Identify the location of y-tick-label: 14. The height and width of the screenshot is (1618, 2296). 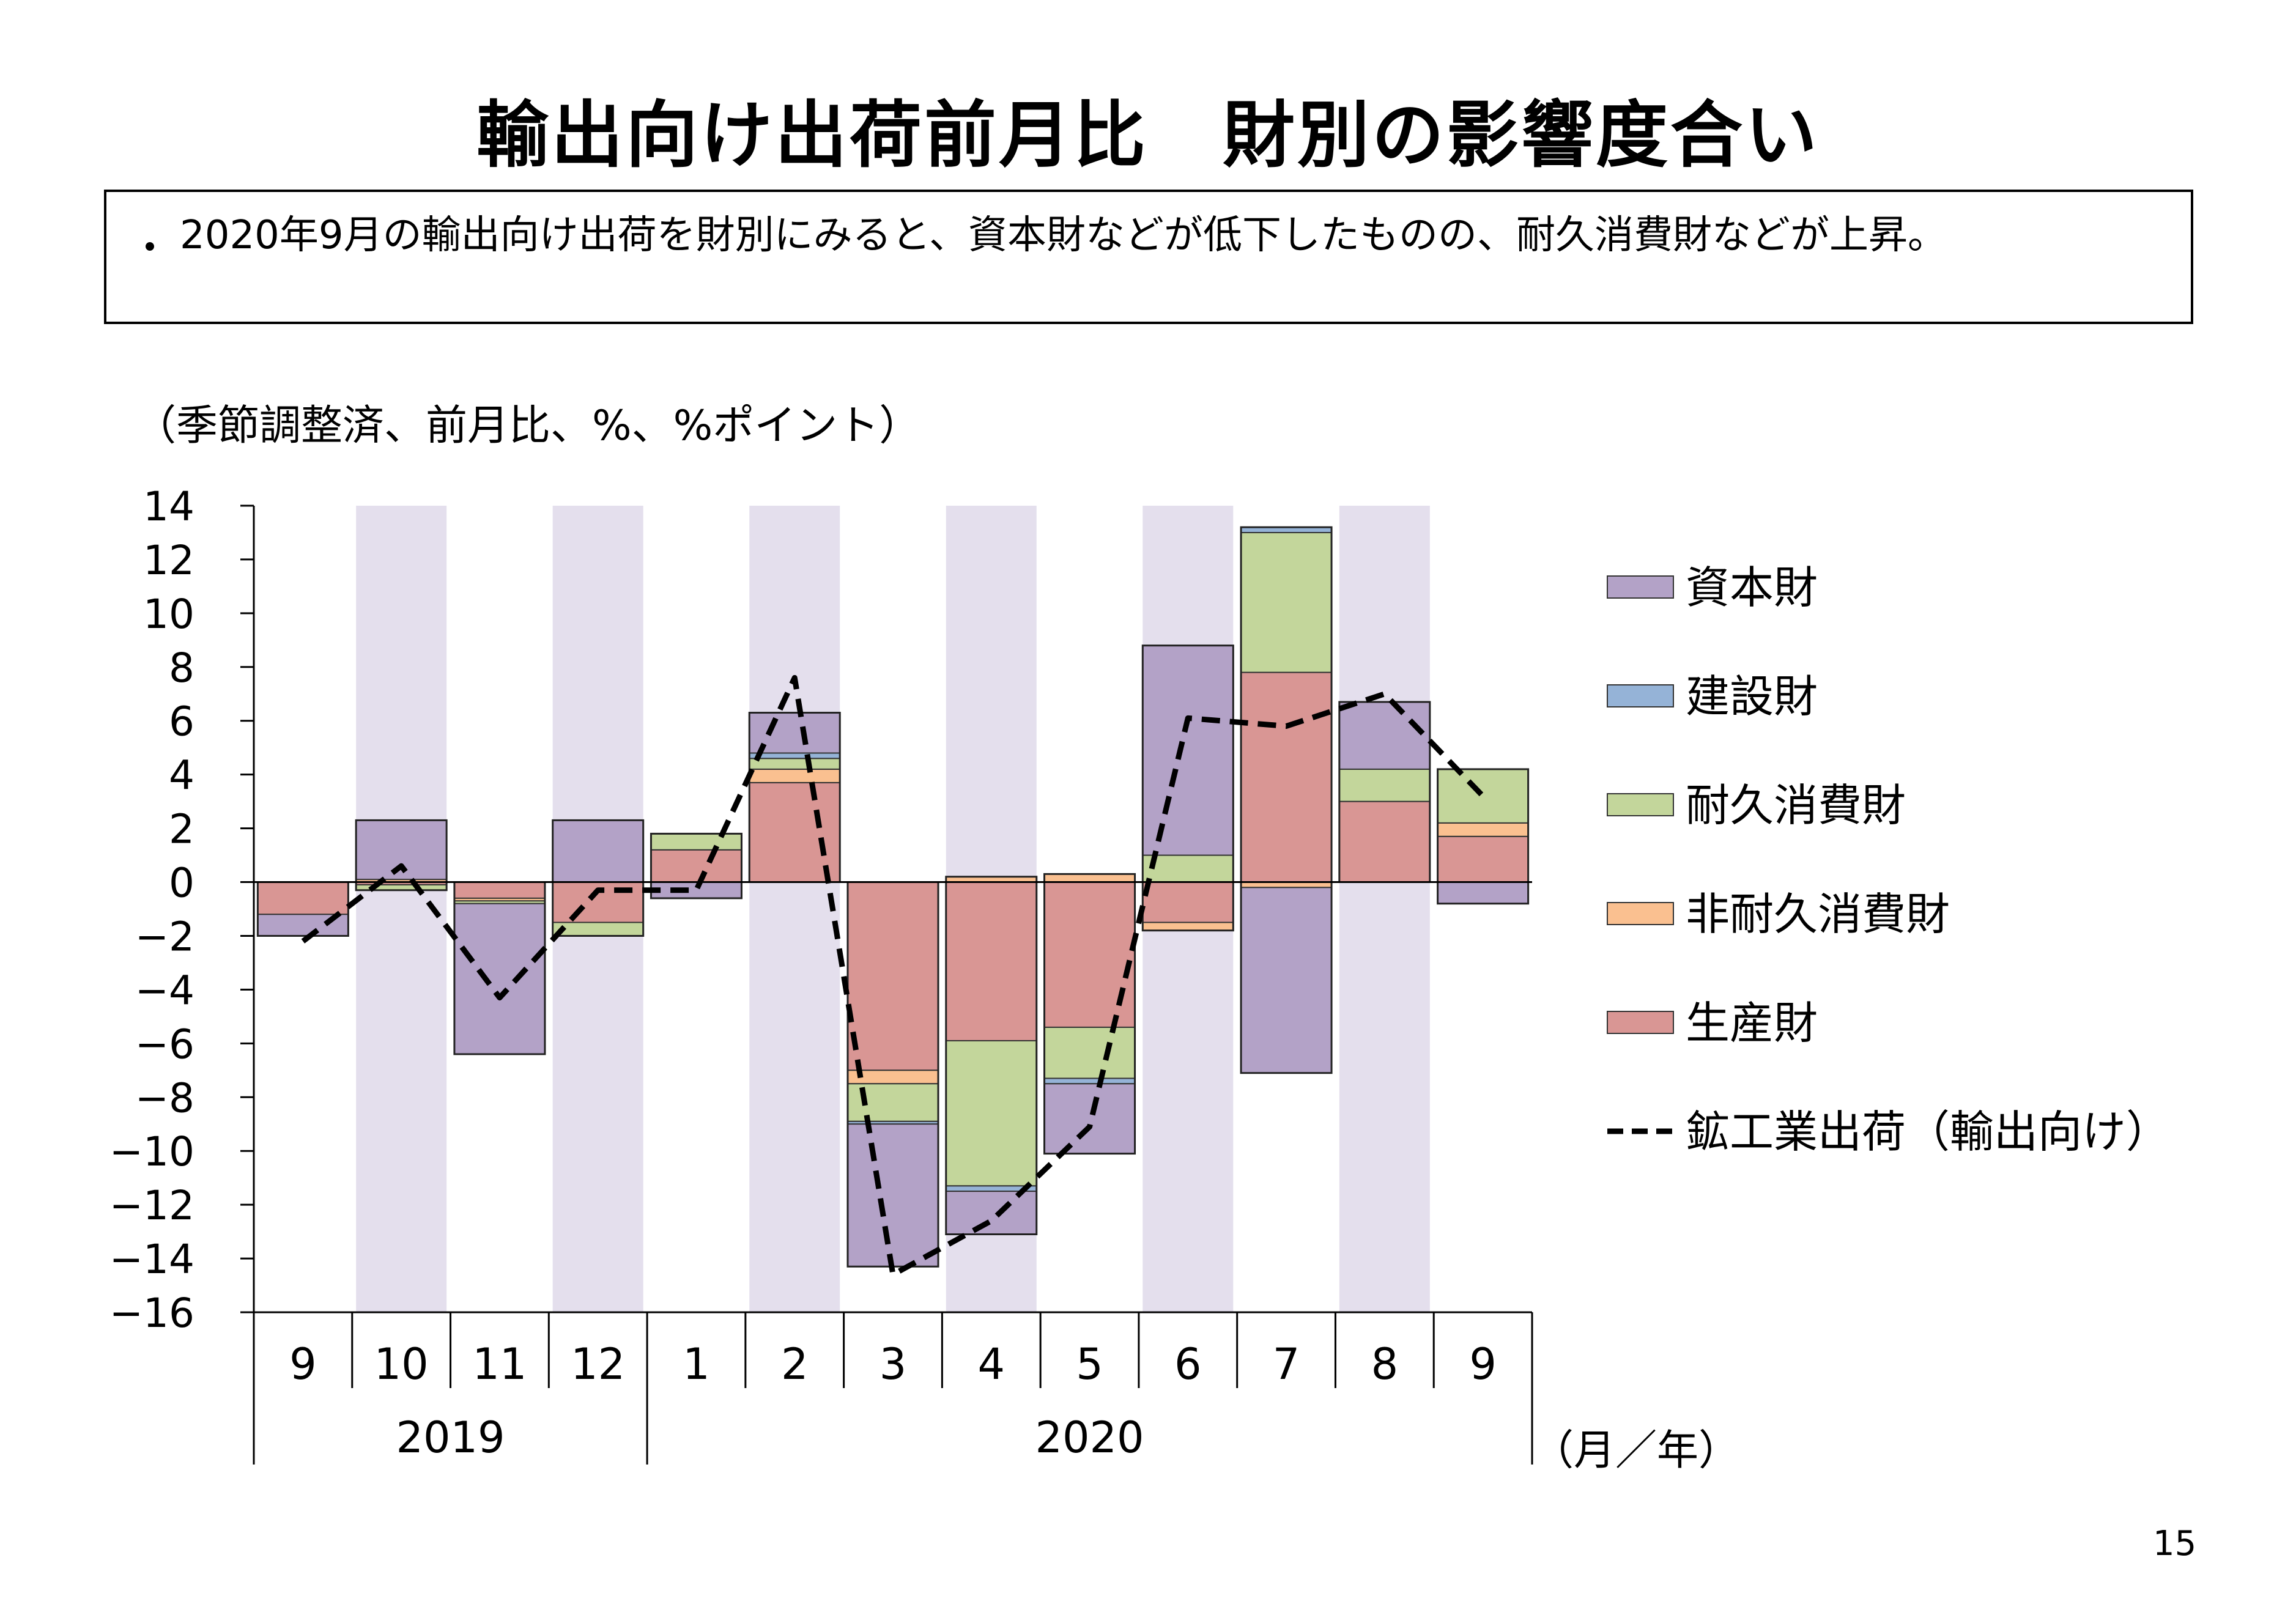
(169, 507).